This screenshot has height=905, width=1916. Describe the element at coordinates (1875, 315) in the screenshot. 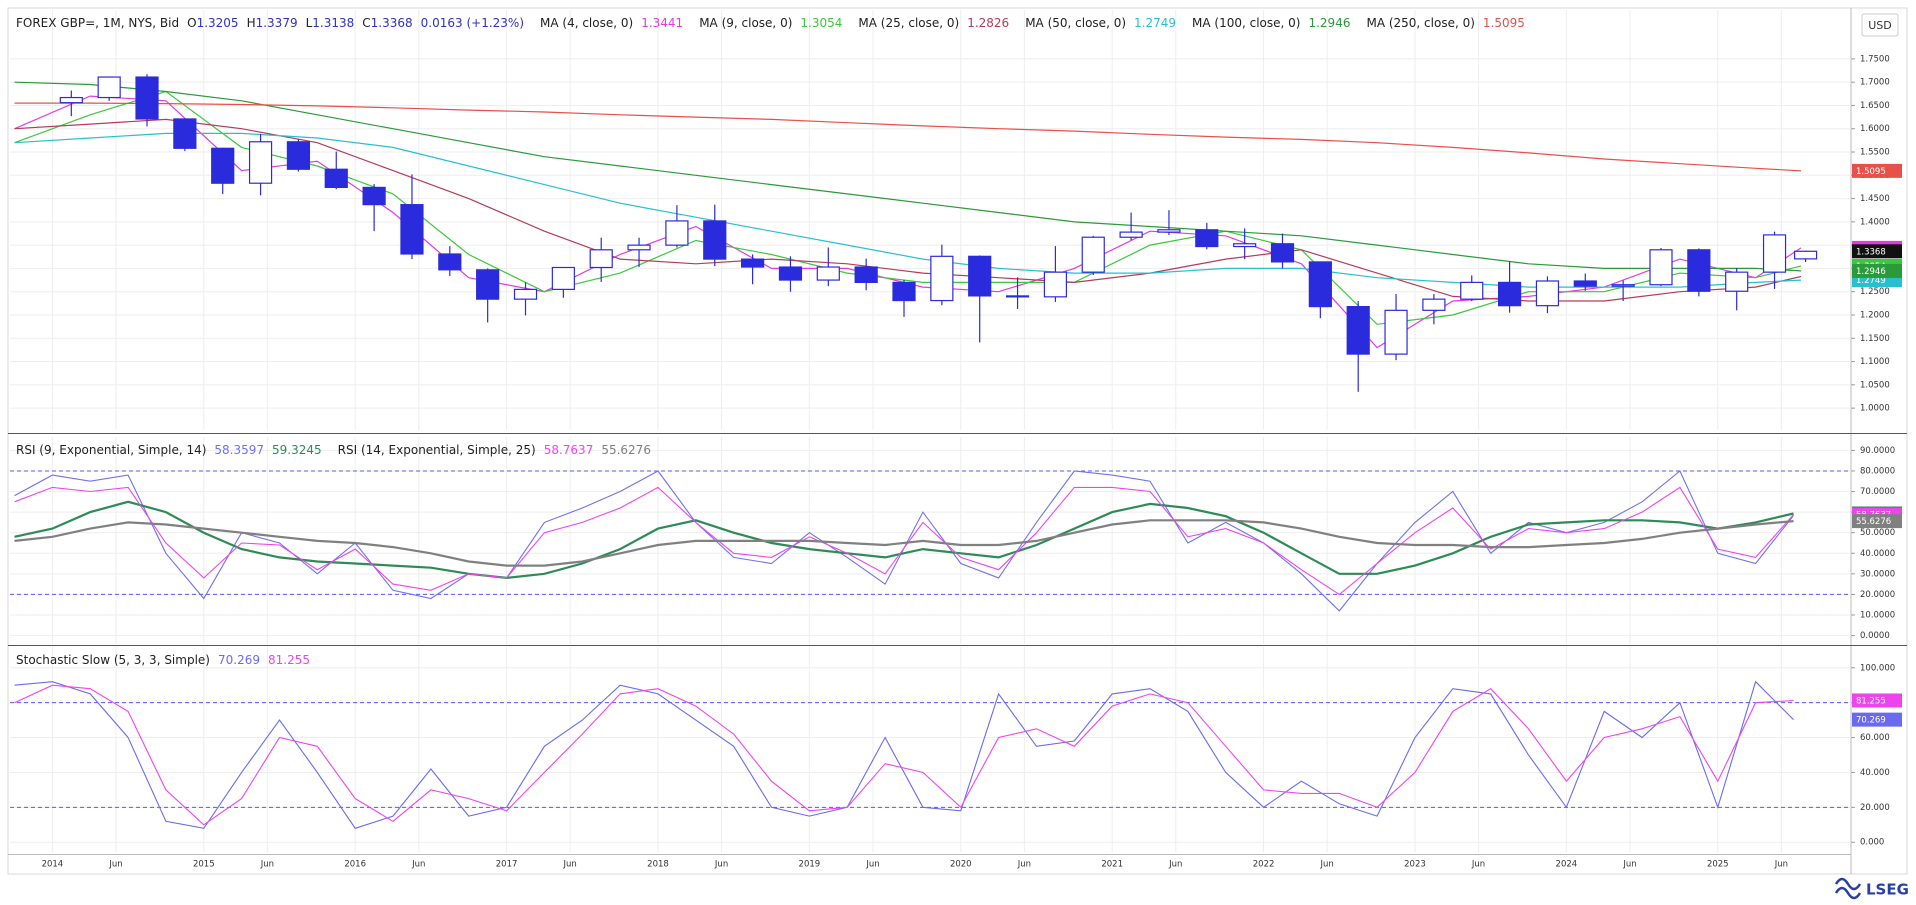

I see `y-tick-label: 1.2000` at that location.